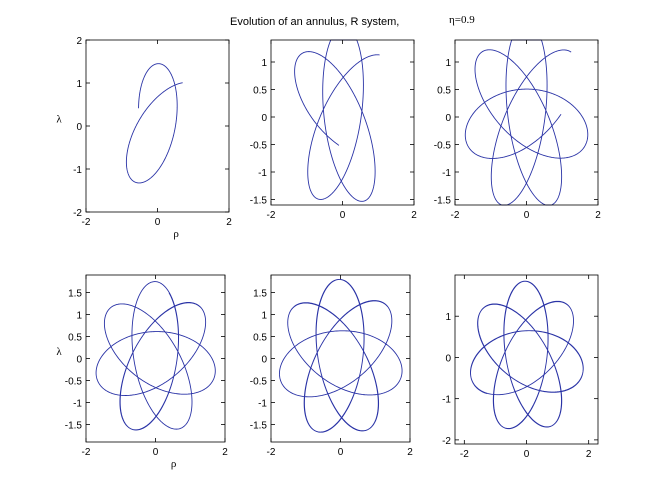 Image resolution: width=664 pixels, height=499 pixels. I want to click on subplot-5: -2 0 2 -1.5 -1 -0.5 0 0.5 1 1.5, so click(331, 366).